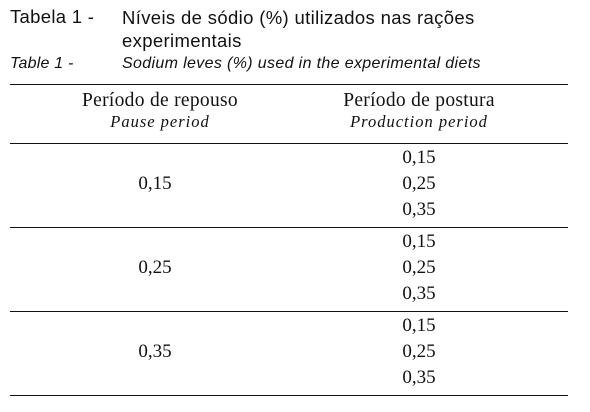 The image size is (590, 412). I want to click on header-pause-column: Período de repouso Pause period, so click(160, 111).